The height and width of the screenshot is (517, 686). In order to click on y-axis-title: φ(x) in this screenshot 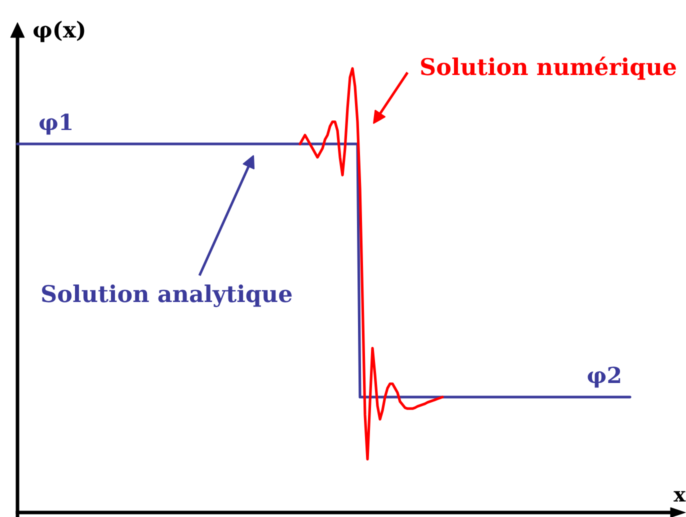, I will do `click(59, 31)`.